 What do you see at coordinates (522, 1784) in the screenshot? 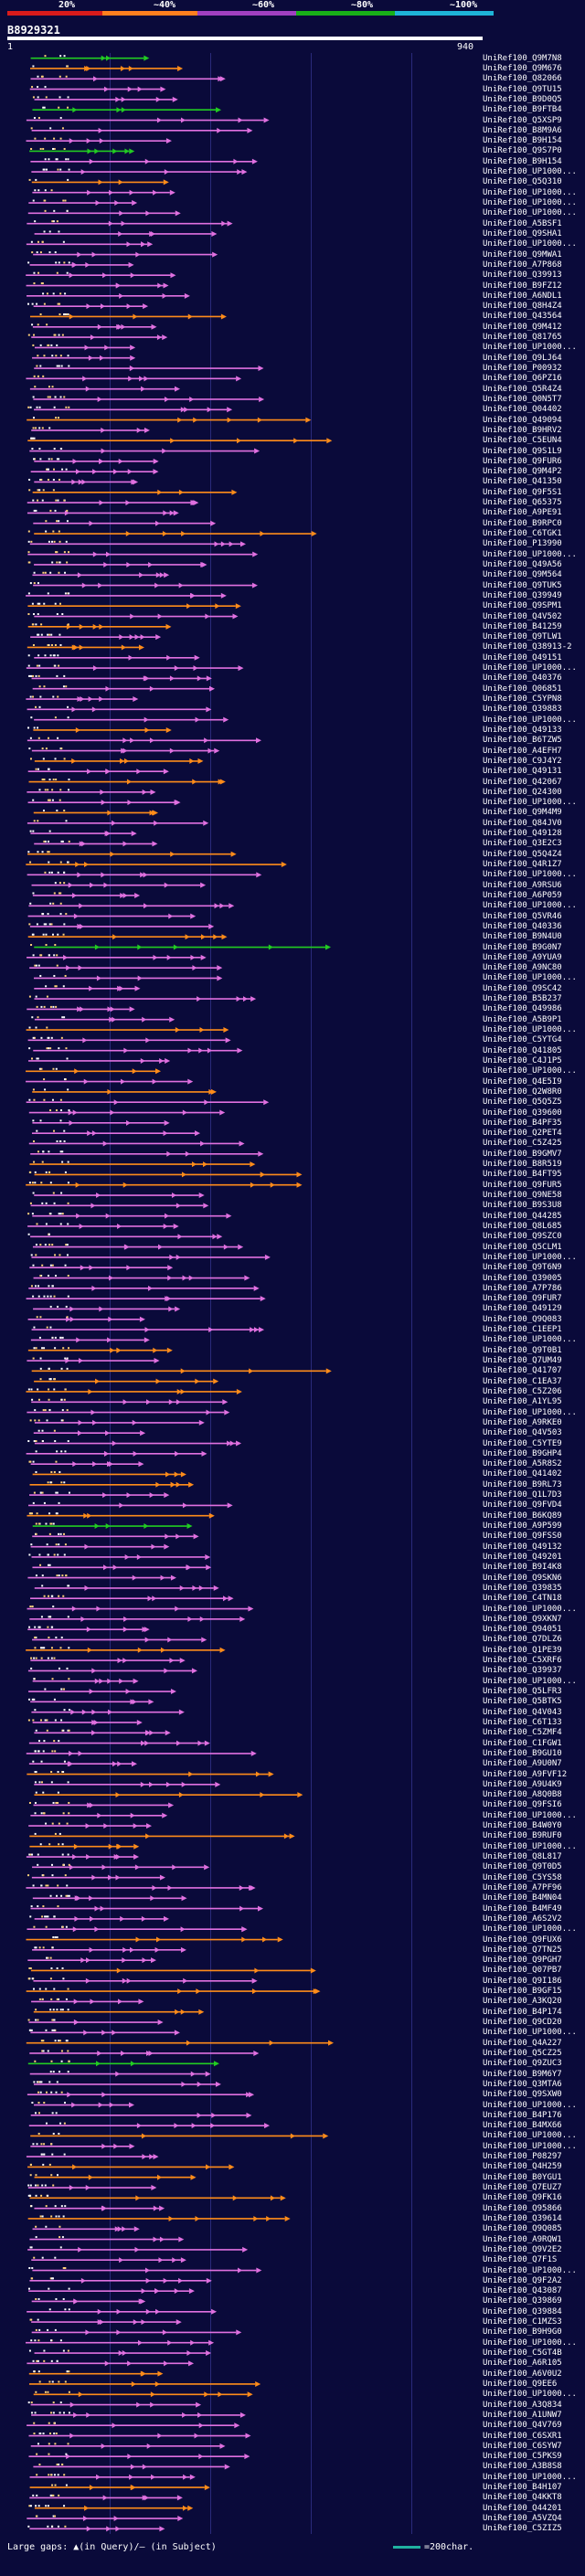
I see `hit-label: UniRef100_A9U4K9` at bounding box center [522, 1784].